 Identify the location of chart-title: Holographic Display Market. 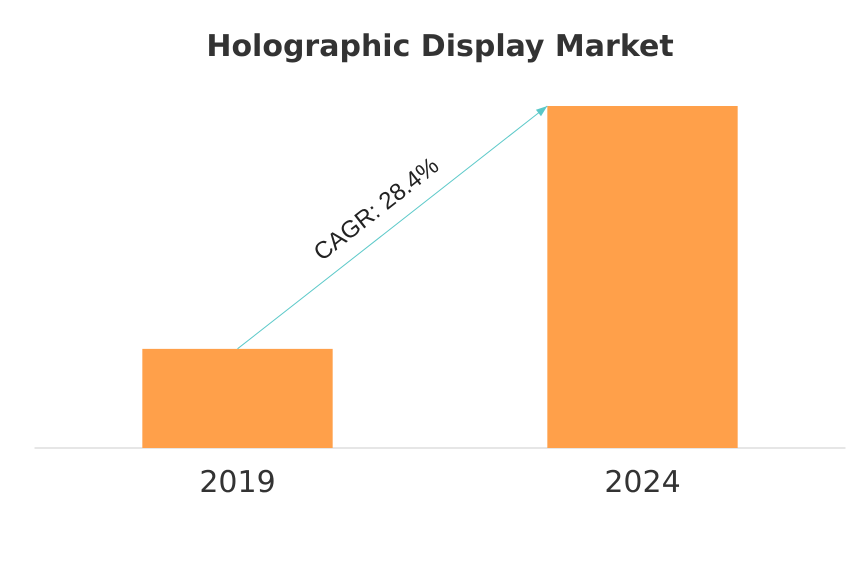
(440, 46).